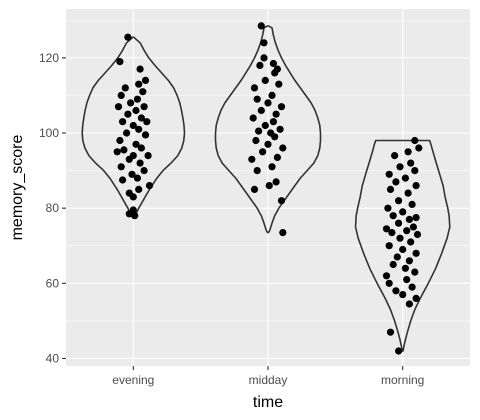  What do you see at coordinates (268, 402) in the screenshot?
I see `x-axis-title: time` at bounding box center [268, 402].